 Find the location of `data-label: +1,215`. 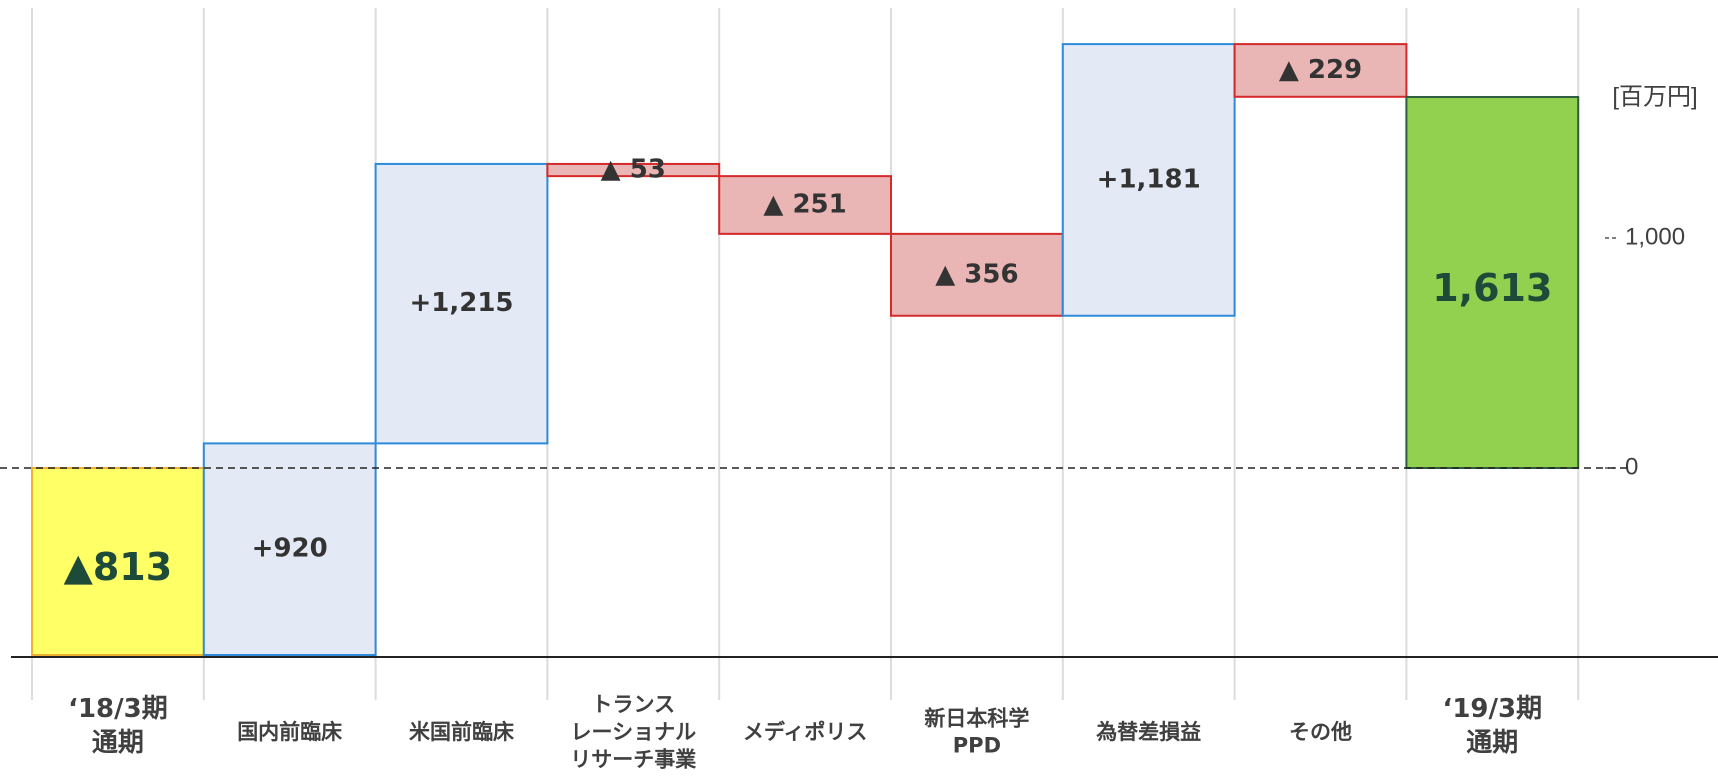

data-label: +1,215 is located at coordinates (461, 303).